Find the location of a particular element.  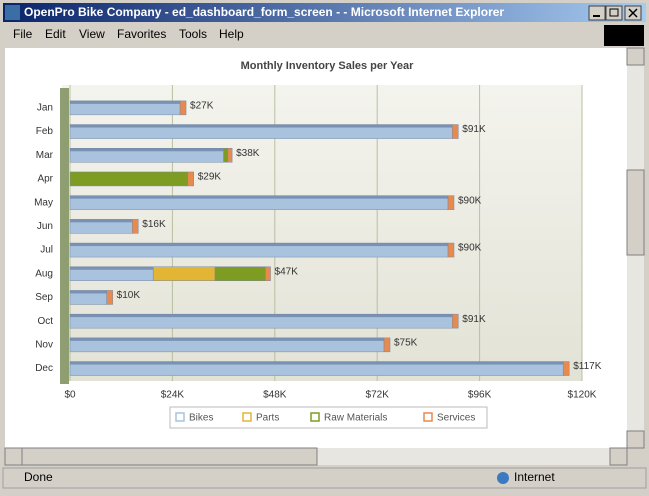

menu-item: Edit is located at coordinates (55, 34).